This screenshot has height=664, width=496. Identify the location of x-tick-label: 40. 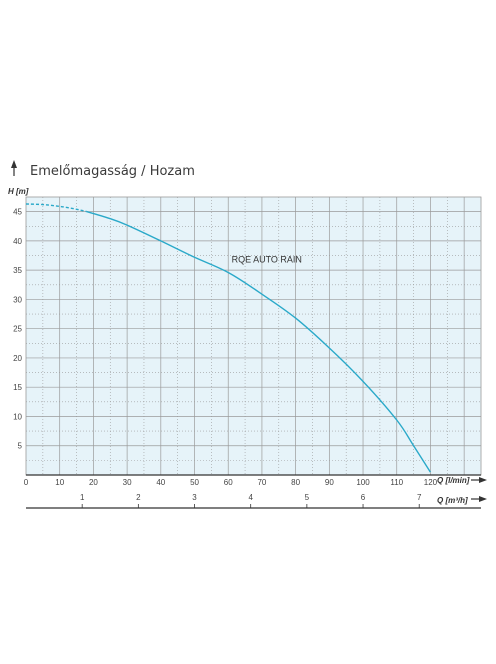
(160, 482).